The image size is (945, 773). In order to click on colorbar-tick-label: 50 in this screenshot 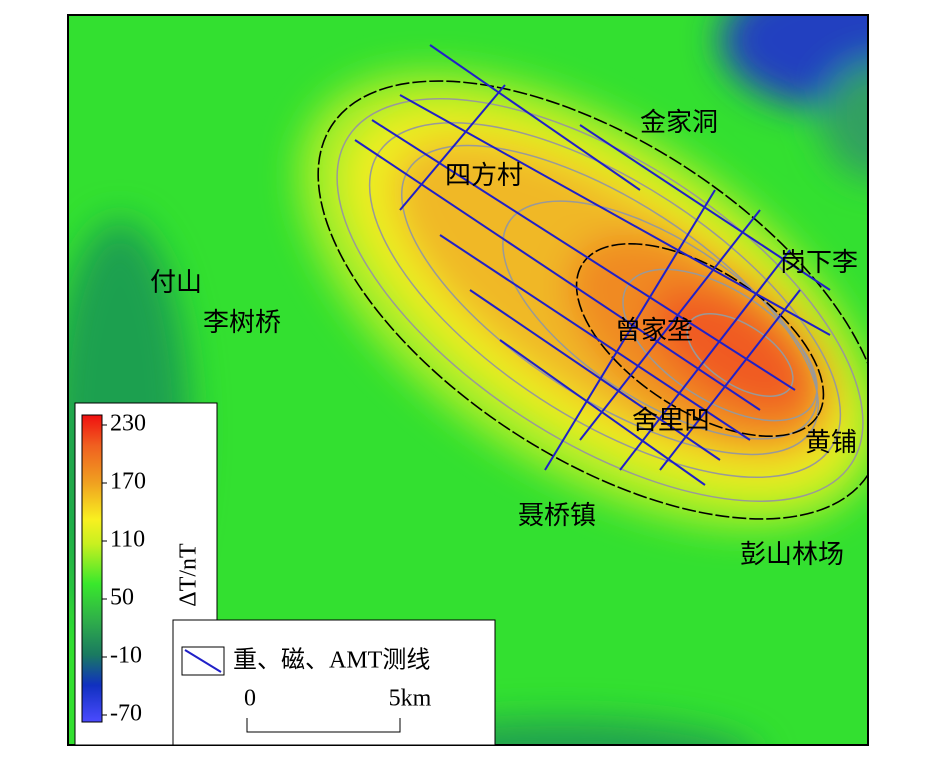, I will do `click(122, 598)`.